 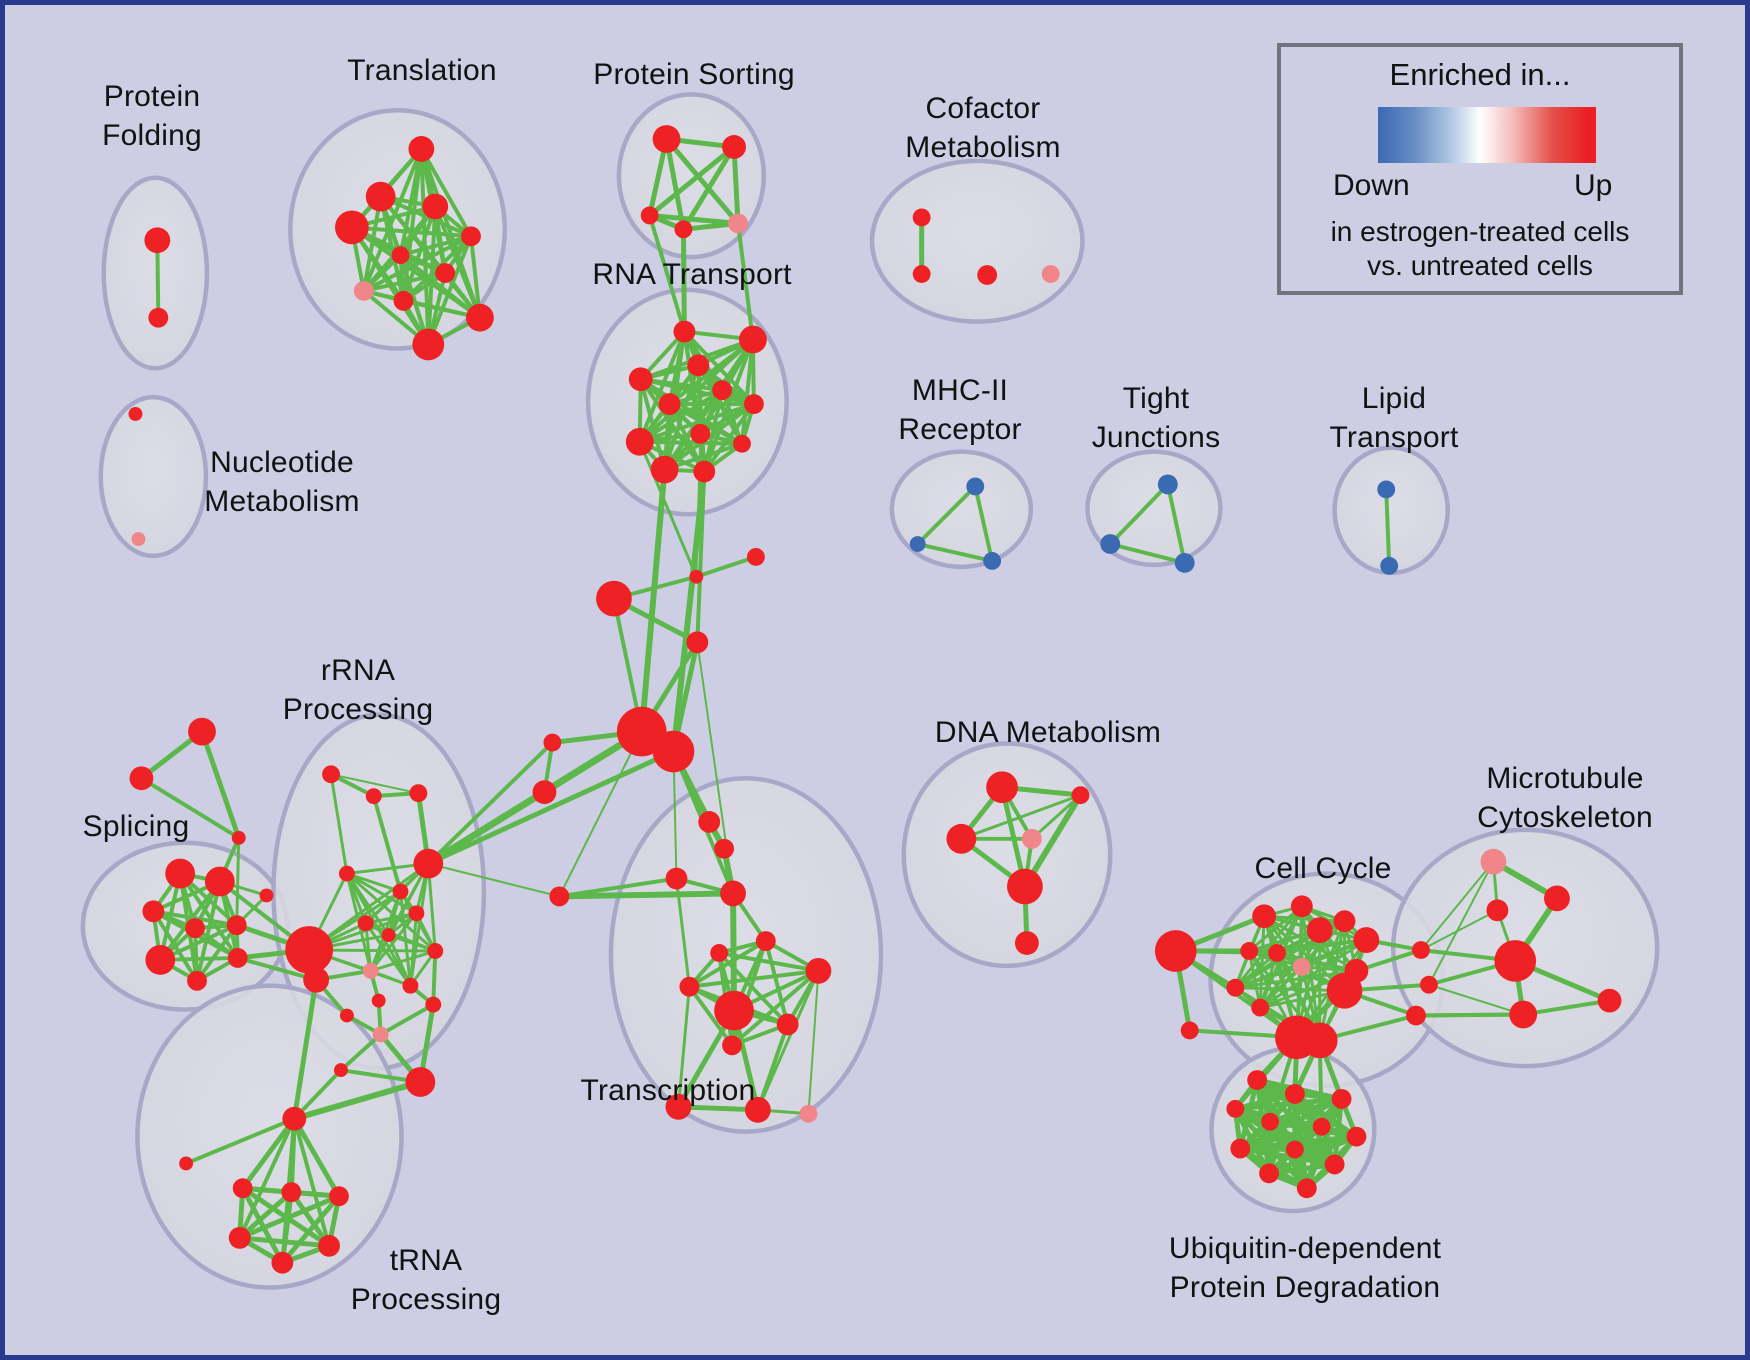 I want to click on edge-rt1-rt10, so click(x=662, y=386).